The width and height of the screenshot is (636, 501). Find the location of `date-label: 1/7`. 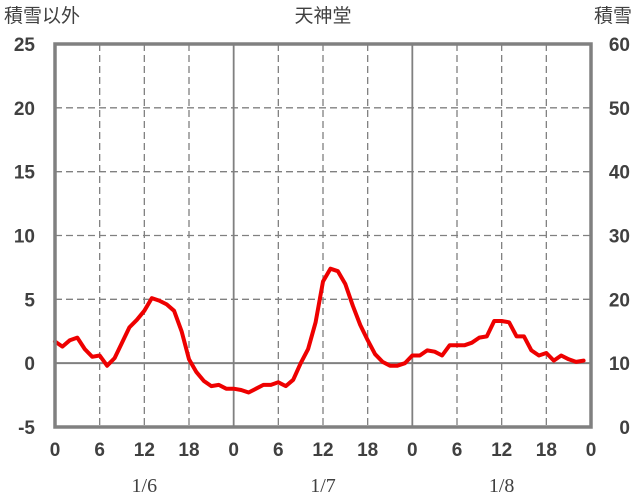

date-label: 1/7 is located at coordinates (323, 486).